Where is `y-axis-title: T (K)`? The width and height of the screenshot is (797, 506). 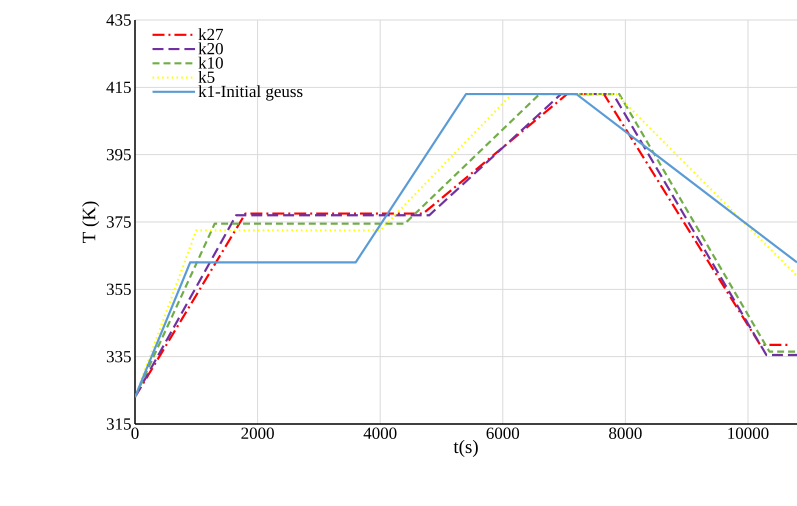
y-axis-title: T (K) is located at coordinates (91, 222).